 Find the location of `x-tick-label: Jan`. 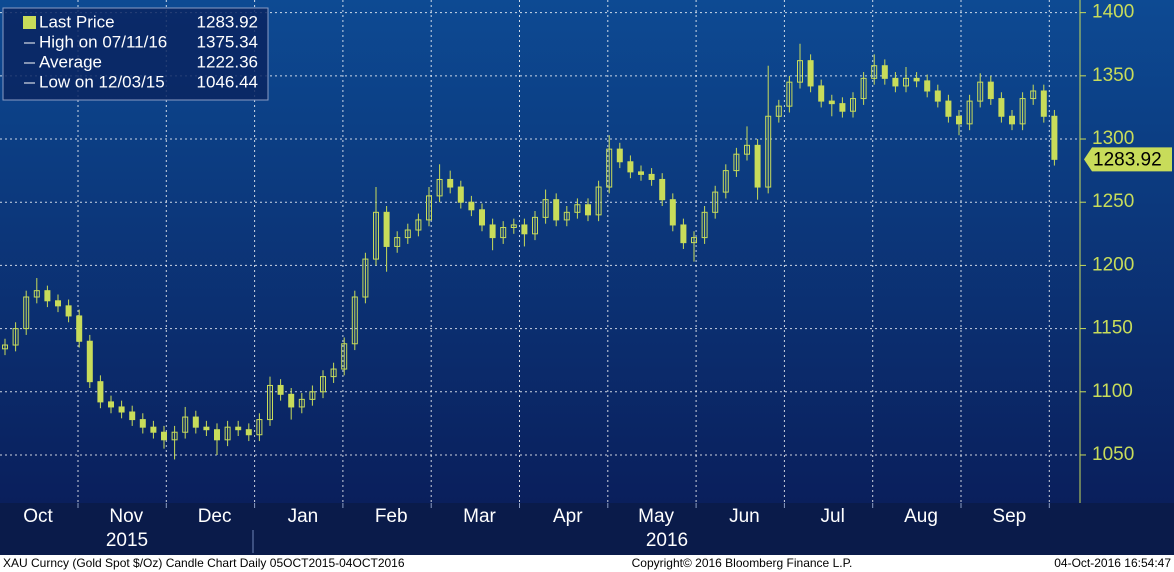

x-tick-label: Jan is located at coordinates (303, 516).